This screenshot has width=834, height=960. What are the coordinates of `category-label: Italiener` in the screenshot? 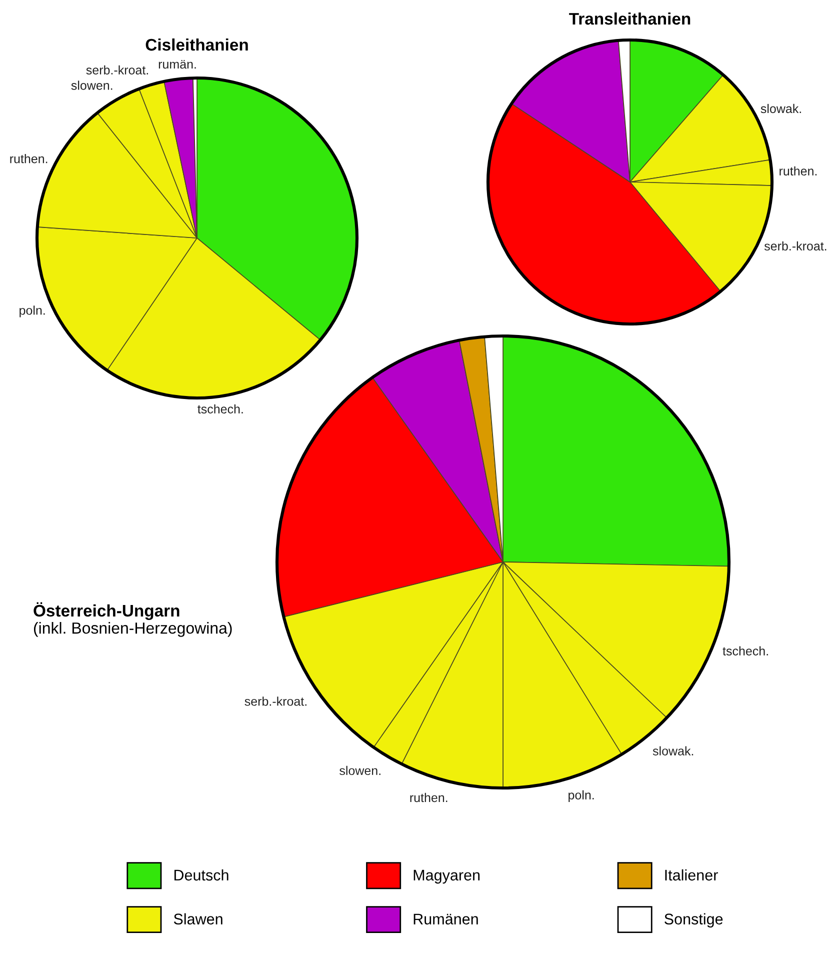 It's located at (691, 875).